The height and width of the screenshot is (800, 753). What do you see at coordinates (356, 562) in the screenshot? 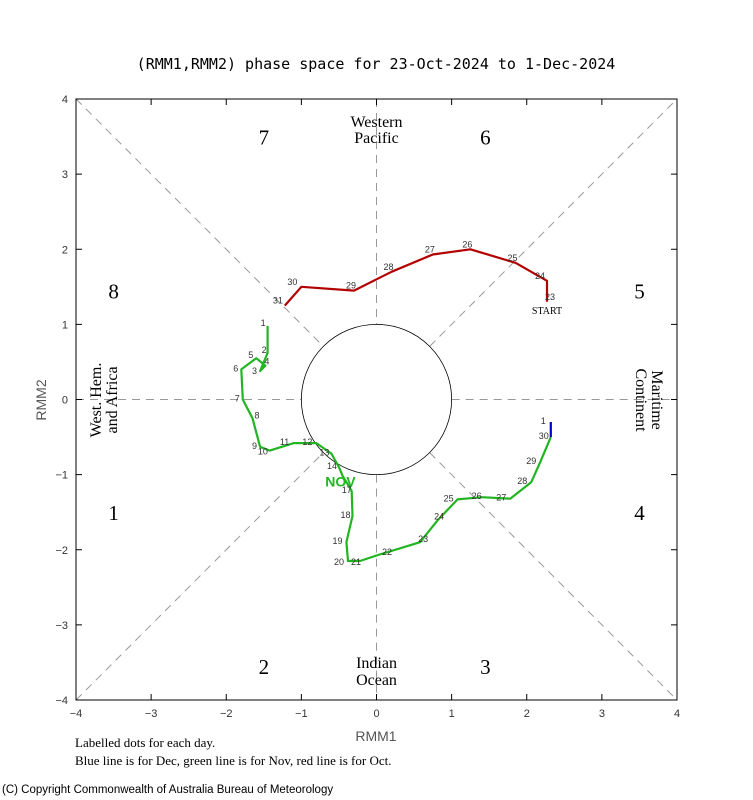
I see `day-label: 21` at bounding box center [356, 562].